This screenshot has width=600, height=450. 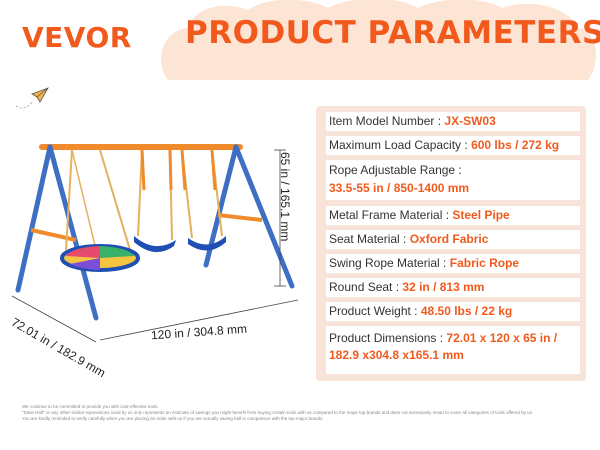 What do you see at coordinates (389, 215) in the screenshot?
I see `spec-label: Metal Frame Material :` at bounding box center [389, 215].